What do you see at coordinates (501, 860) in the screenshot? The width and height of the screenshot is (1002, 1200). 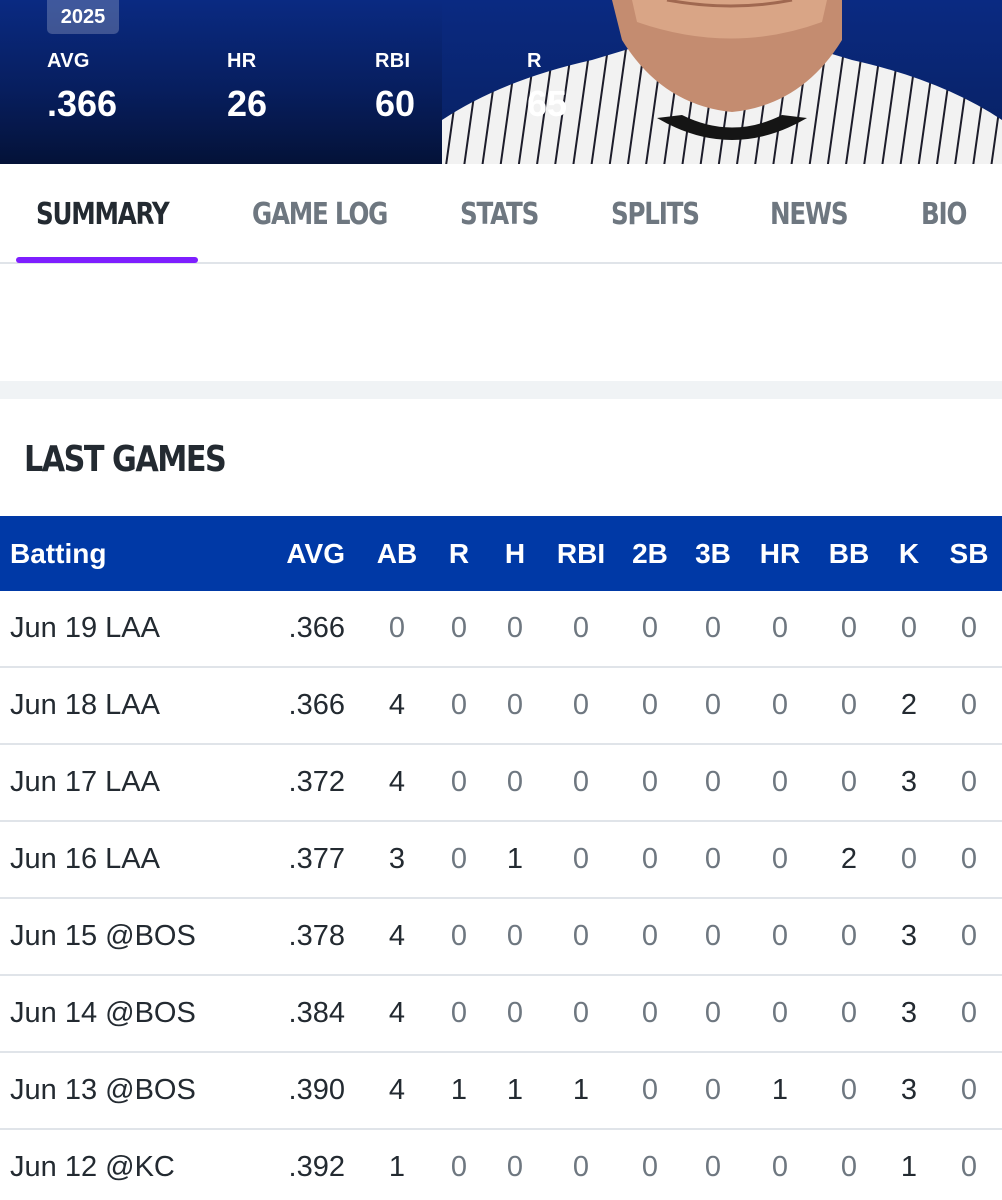 I see `table-row: Jun 16 LAA .377 3 0 1 0 0 0 0 2 0 0` at bounding box center [501, 860].